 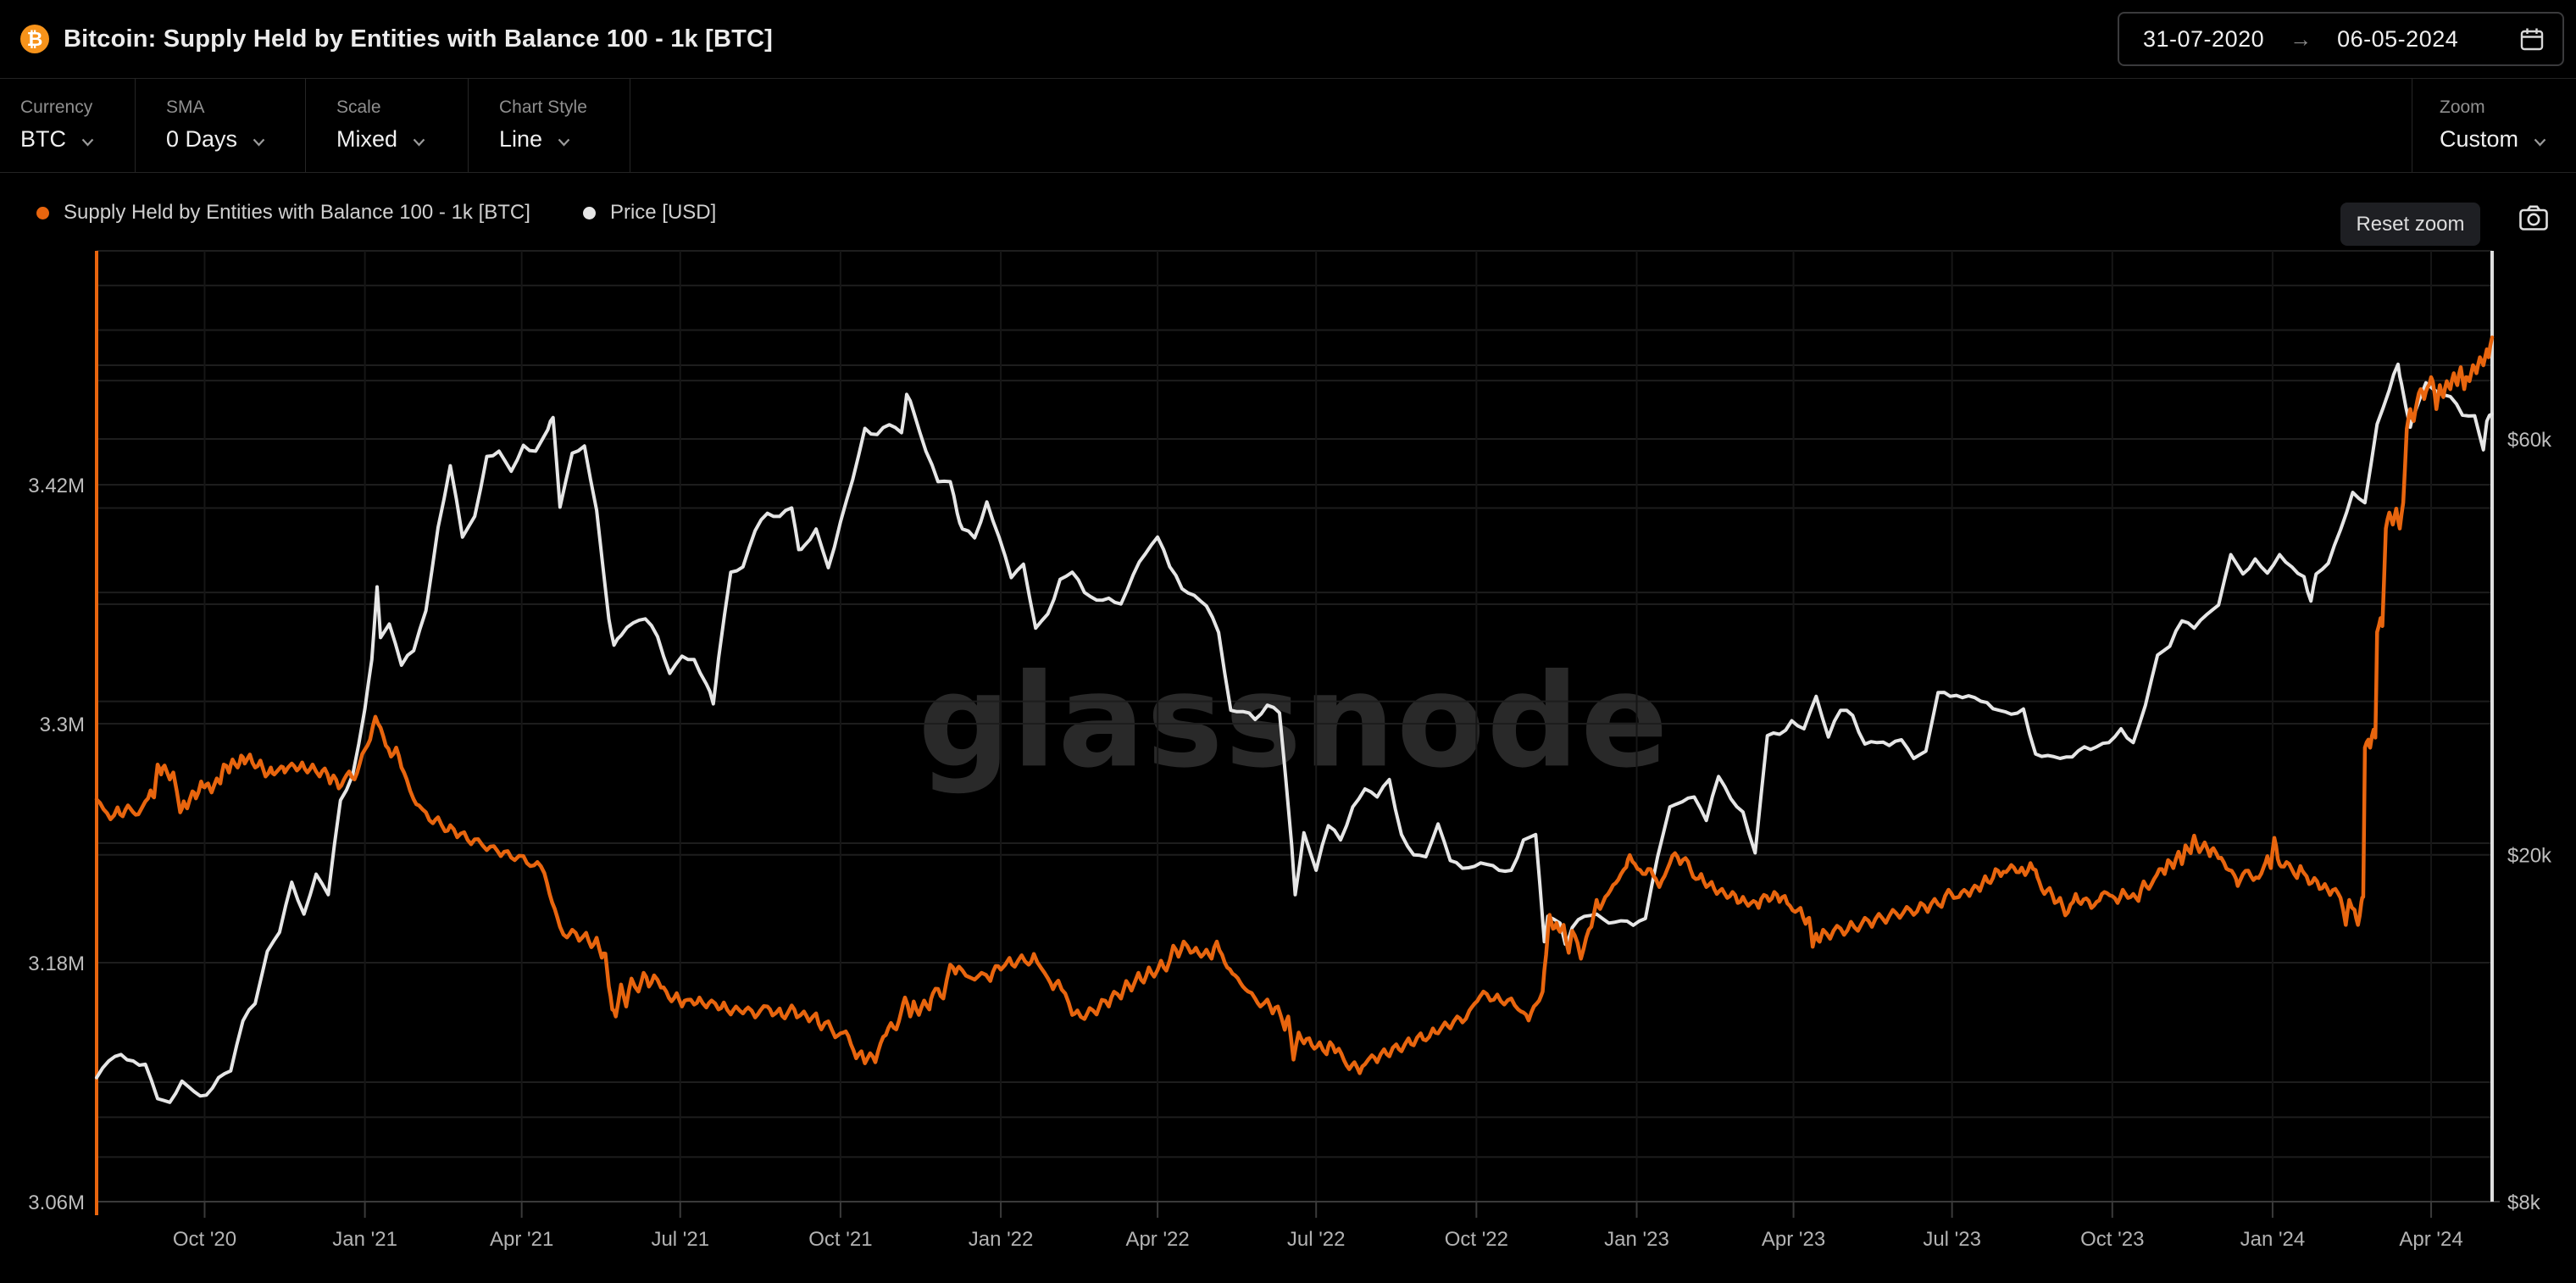 I want to click on sma-value: 0 Days, so click(x=202, y=139).